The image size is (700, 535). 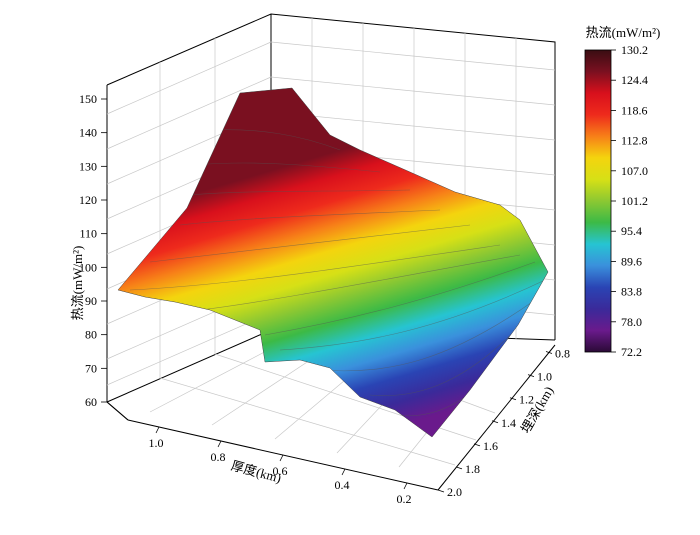 What do you see at coordinates (490, 446) in the screenshot?
I see `y-tick-label: 1.6` at bounding box center [490, 446].